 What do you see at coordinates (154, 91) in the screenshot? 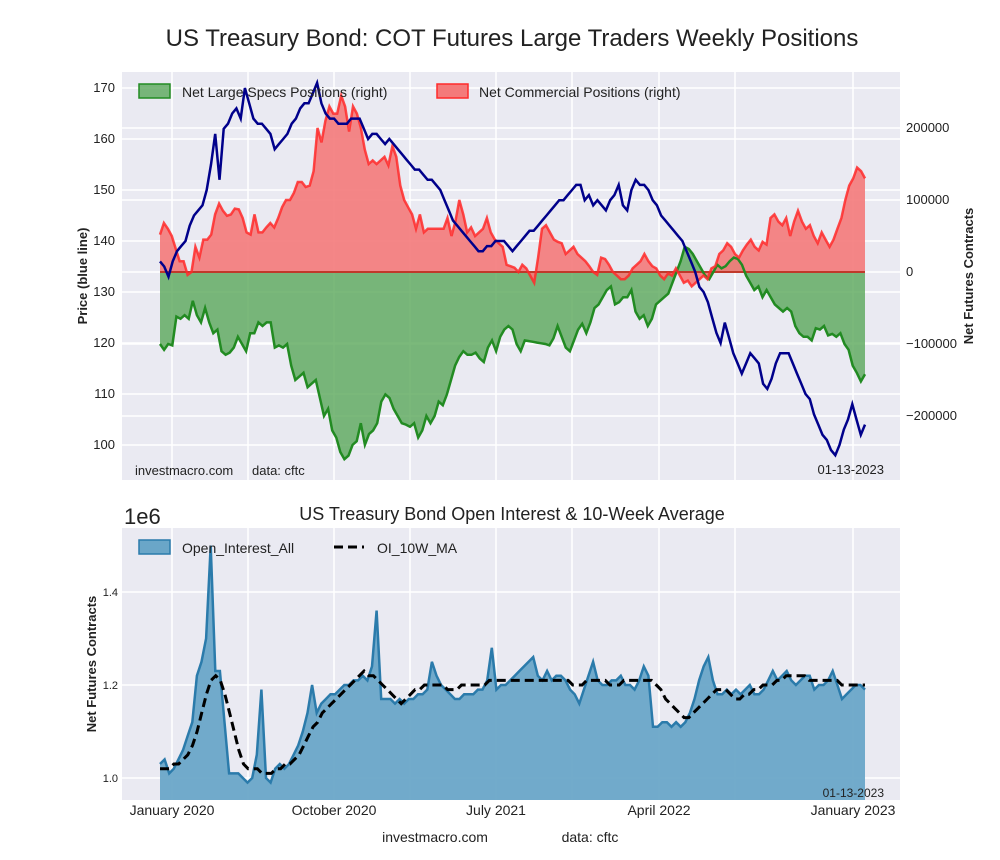
I see `legend-swatch-specs` at bounding box center [154, 91].